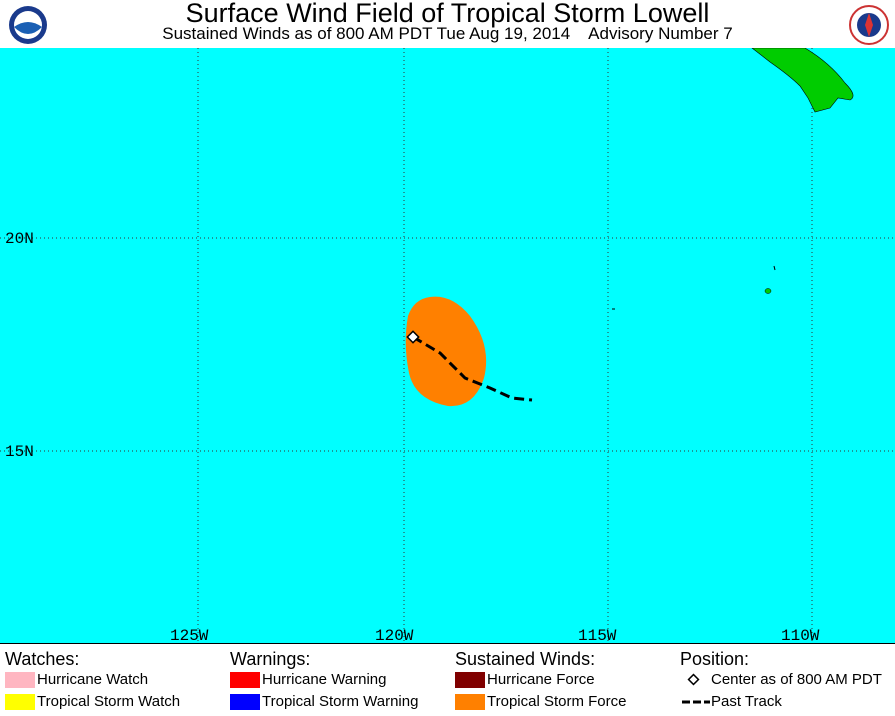 The width and height of the screenshot is (895, 716). What do you see at coordinates (802, 80) in the screenshot?
I see `land` at bounding box center [802, 80].